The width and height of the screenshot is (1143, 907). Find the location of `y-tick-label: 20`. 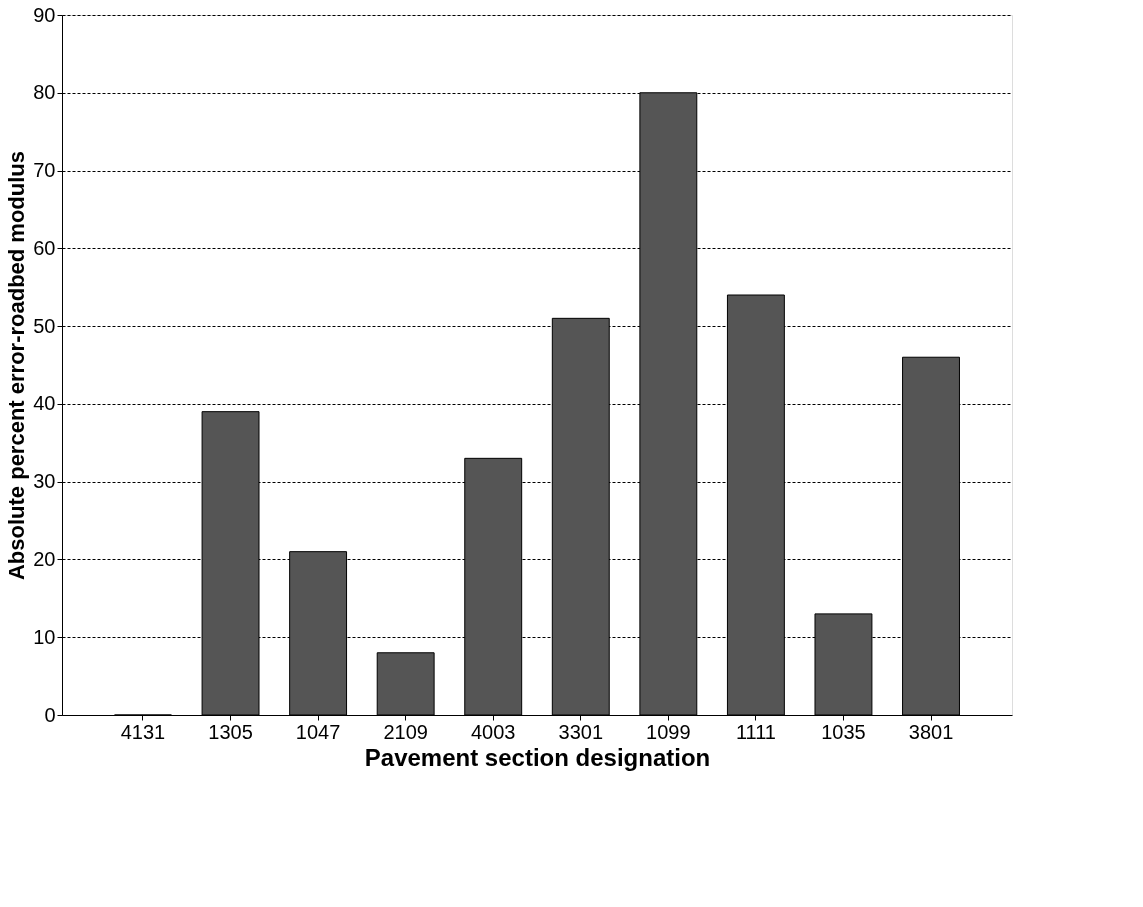

y-tick-label: 20 is located at coordinates (44, 558).